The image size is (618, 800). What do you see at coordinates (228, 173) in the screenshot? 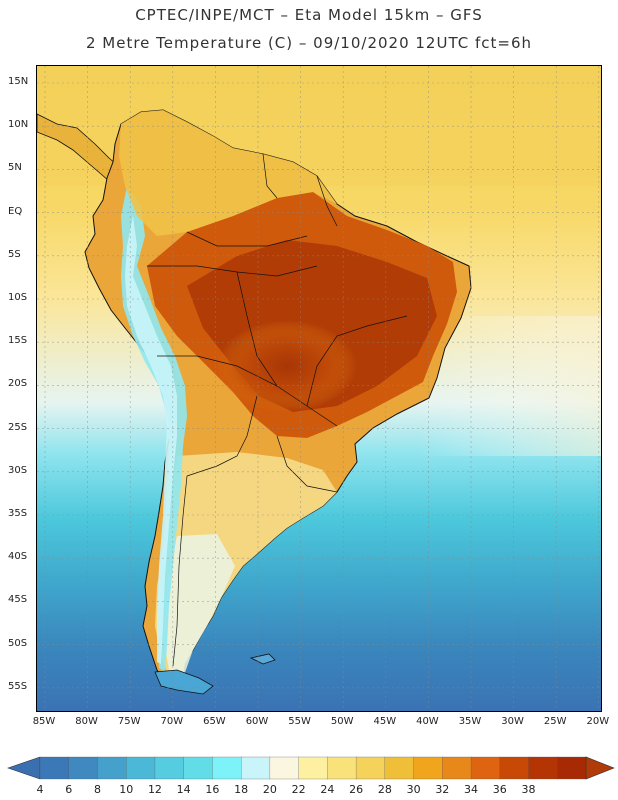
I see `northern-warm-band` at bounding box center [228, 173].